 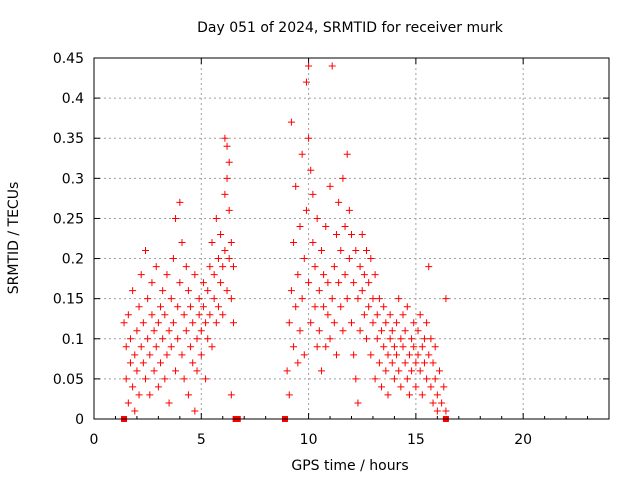 I want to click on y-tick-label: 0.2, so click(x=73, y=260).